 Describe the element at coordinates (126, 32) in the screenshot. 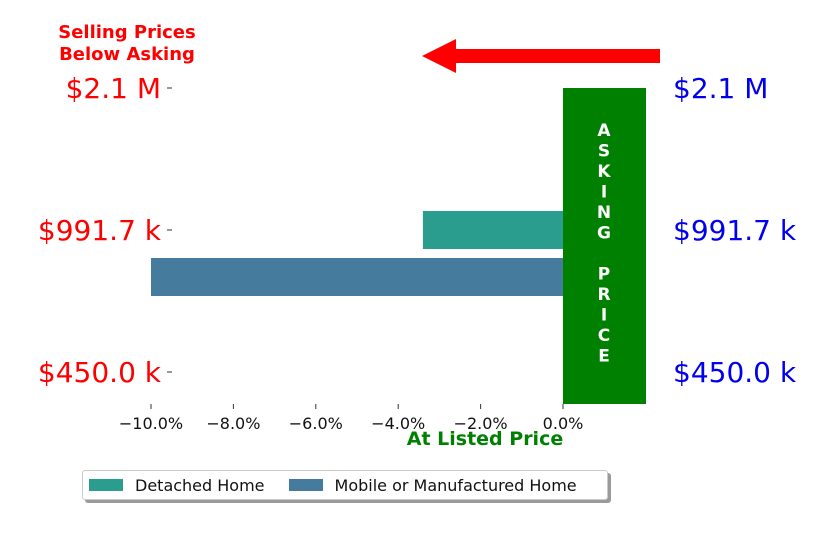

I see `annotation-line-1: Selling Prices` at that location.